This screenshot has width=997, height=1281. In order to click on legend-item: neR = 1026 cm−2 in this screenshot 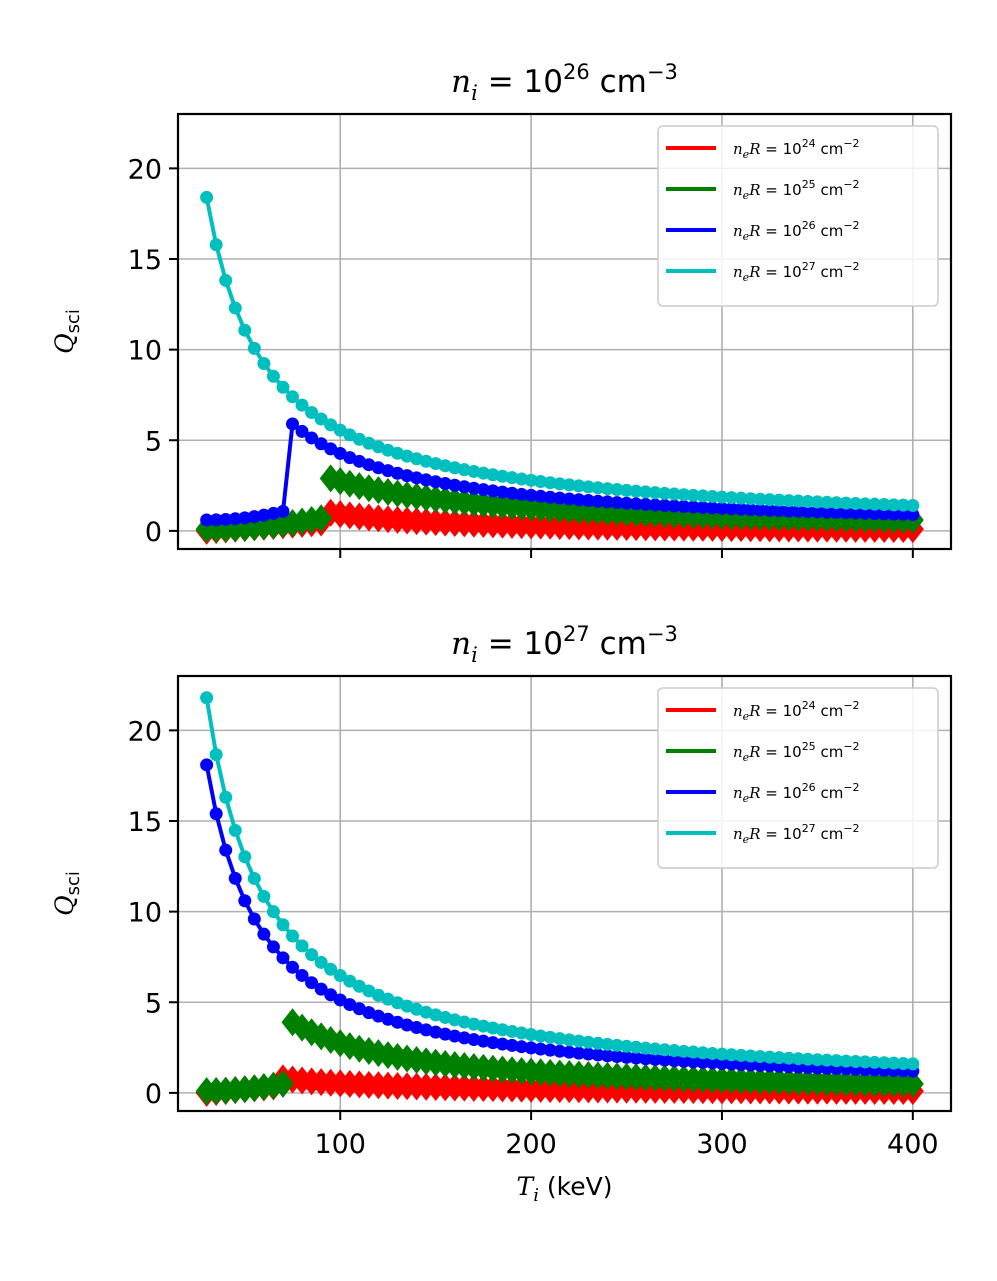, I will do `click(763, 793)`.